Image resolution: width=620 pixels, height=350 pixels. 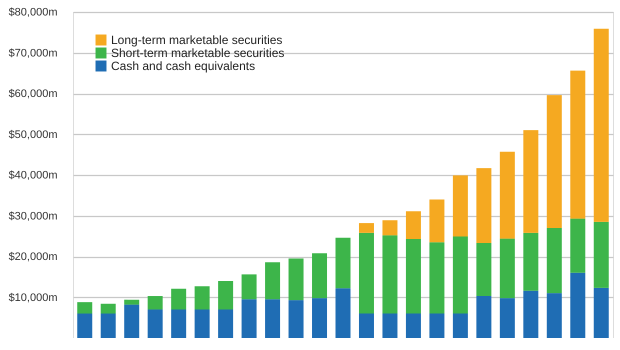 I want to click on legend-label: Long-term marketable securities, so click(x=196, y=40).